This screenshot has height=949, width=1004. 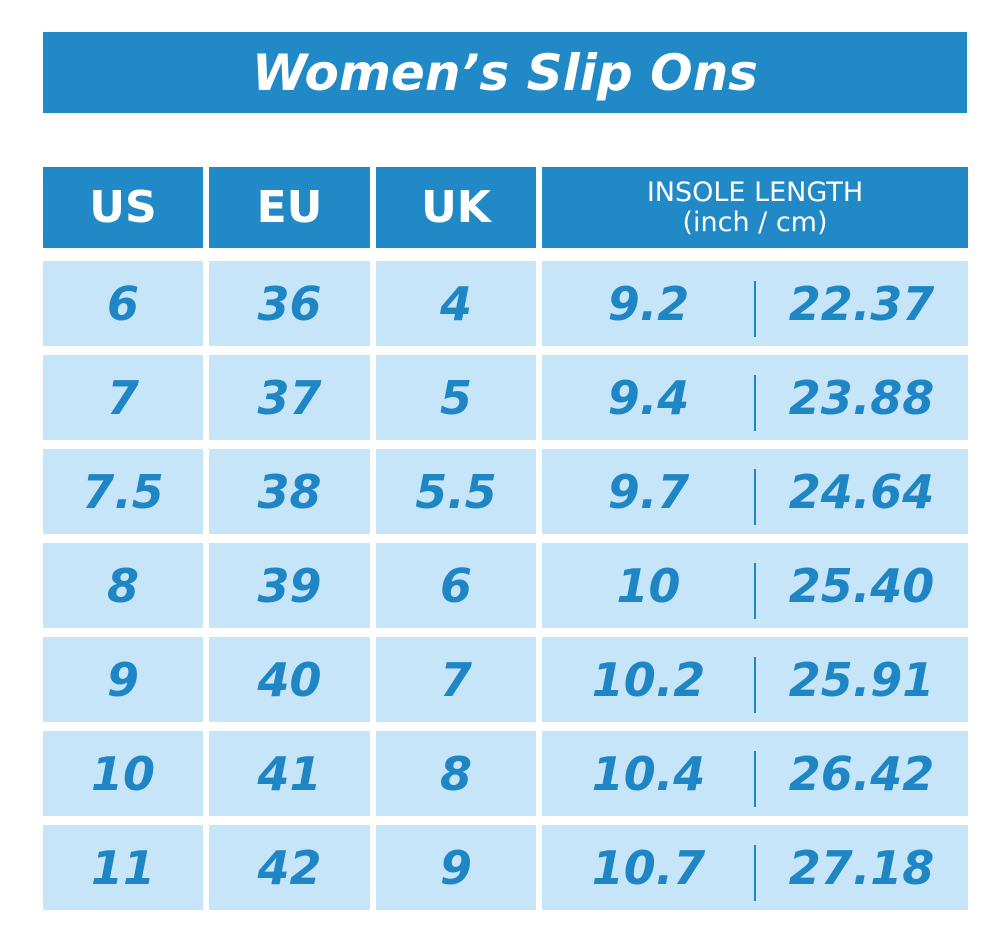 I want to click on cell-insole: 10.2 25.91, so click(x=755, y=679).